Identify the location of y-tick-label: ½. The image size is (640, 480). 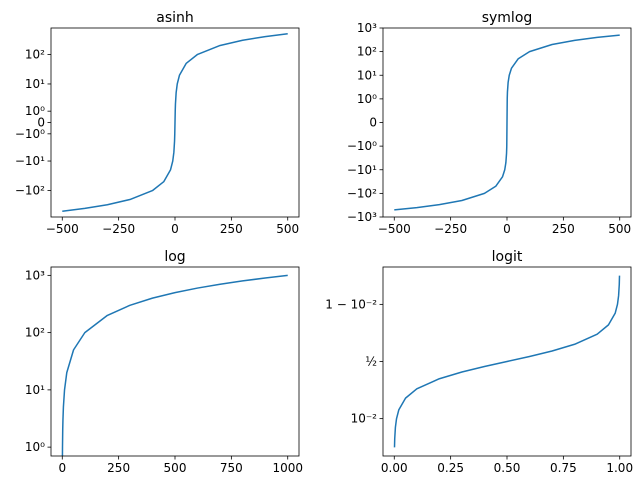
(371, 362).